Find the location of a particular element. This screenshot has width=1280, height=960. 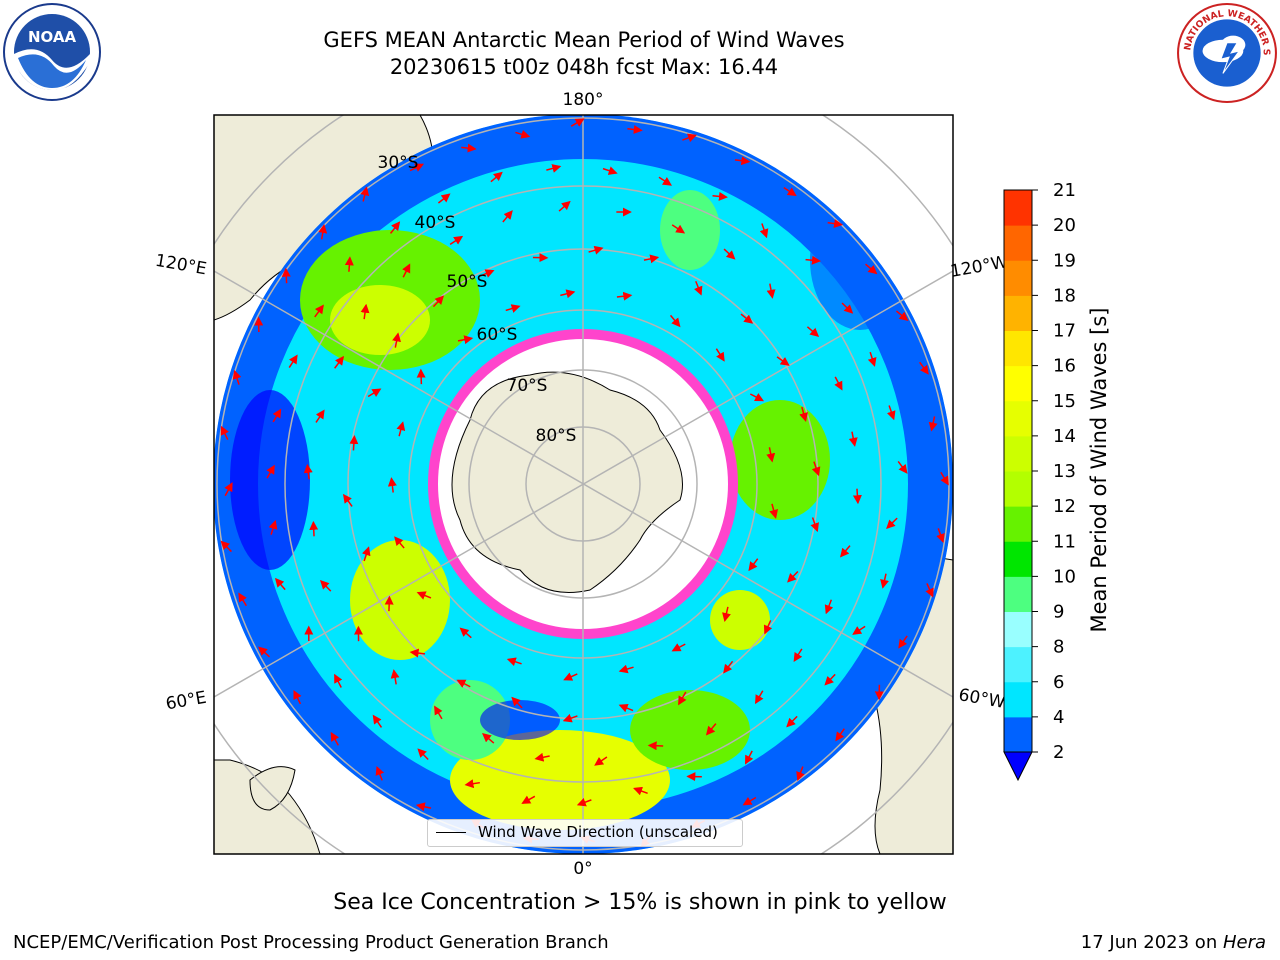

colorbar-label: Mean Period of Wind Waves [s] is located at coordinates (1099, 470).